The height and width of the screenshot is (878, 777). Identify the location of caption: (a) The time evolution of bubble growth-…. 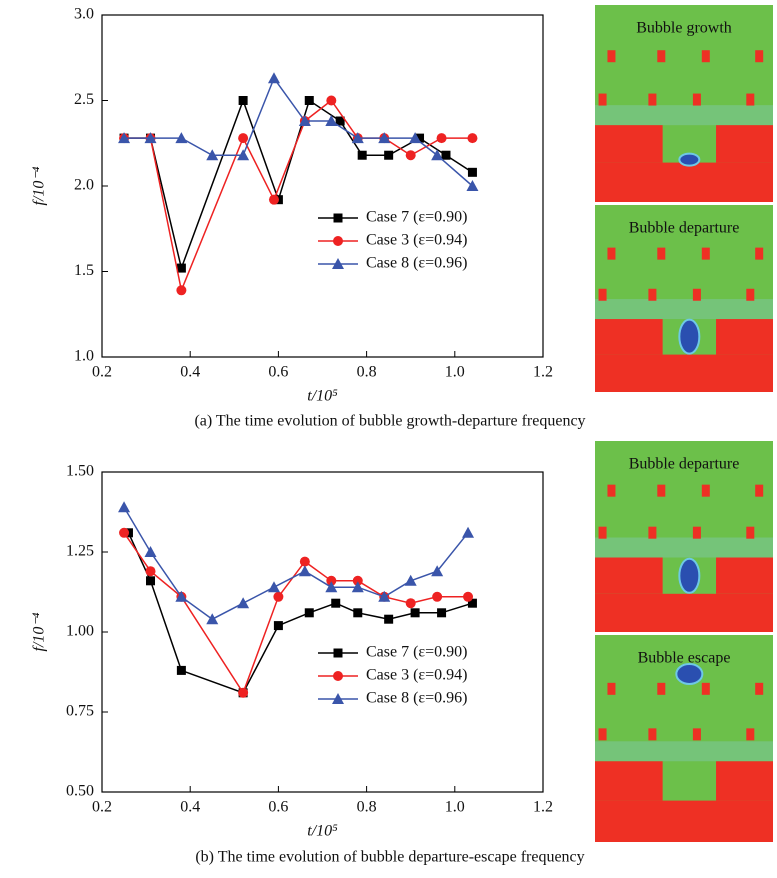
(389, 421).